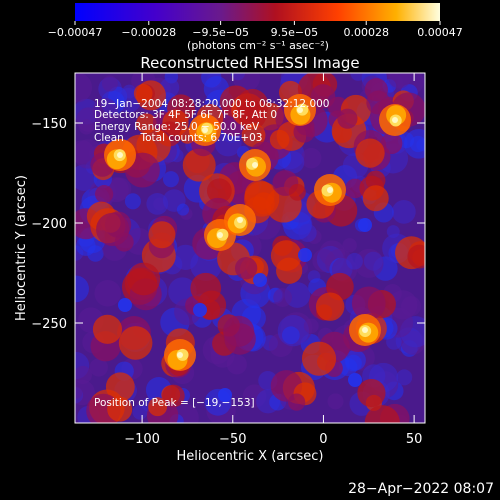  I want to click on x-tick-label: 0, so click(323, 439).